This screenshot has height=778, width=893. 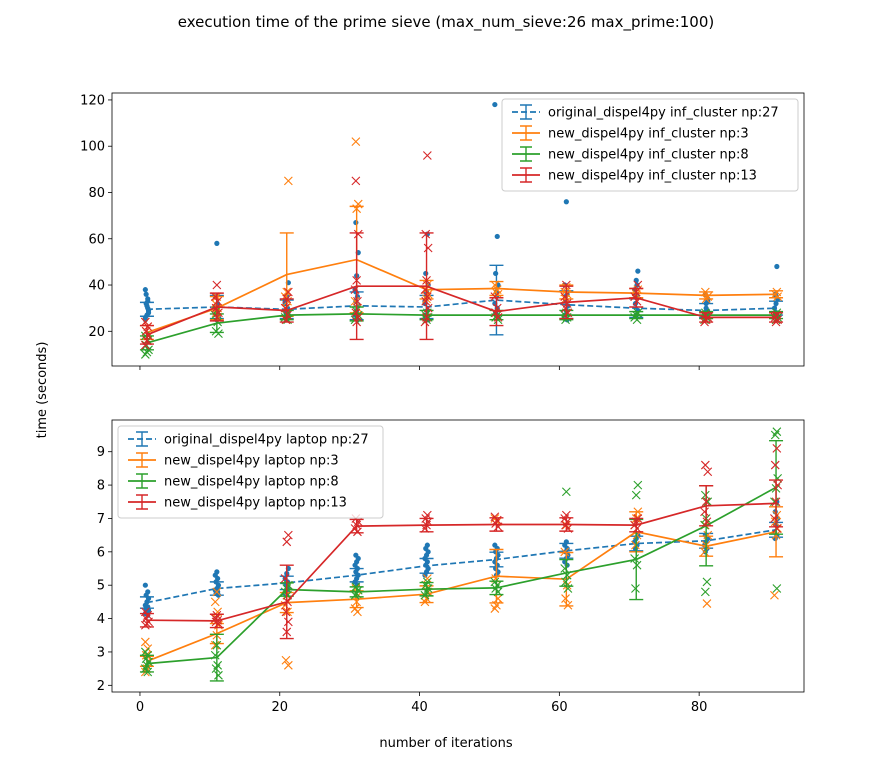 I want to click on x-tick-label: 20, so click(x=279, y=707).